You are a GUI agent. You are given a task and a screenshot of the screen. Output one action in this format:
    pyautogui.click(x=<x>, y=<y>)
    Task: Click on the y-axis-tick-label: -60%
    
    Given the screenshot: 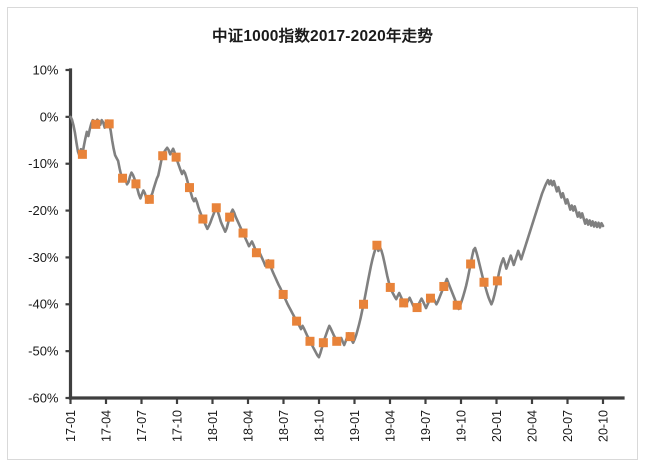 What is the action you would take?
    pyautogui.click(x=43, y=397)
    